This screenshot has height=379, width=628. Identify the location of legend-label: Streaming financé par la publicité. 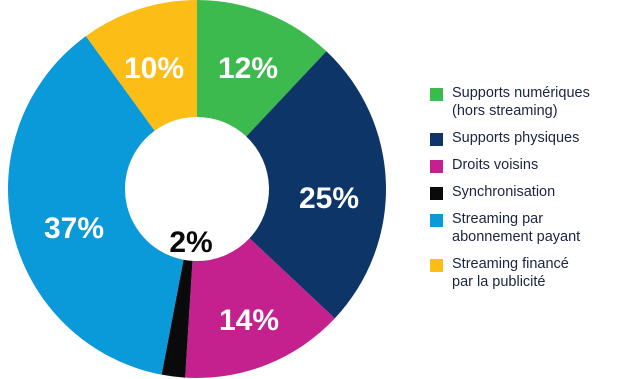
(510, 273).